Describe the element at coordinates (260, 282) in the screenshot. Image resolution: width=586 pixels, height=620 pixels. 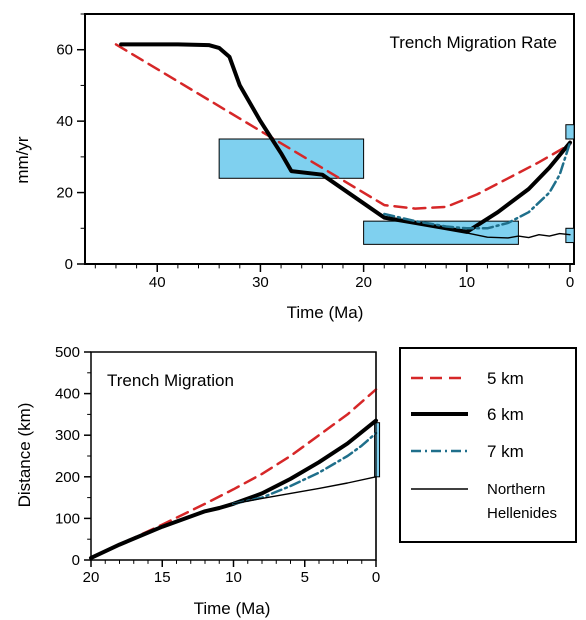
I see `x-tick-label: 30` at that location.